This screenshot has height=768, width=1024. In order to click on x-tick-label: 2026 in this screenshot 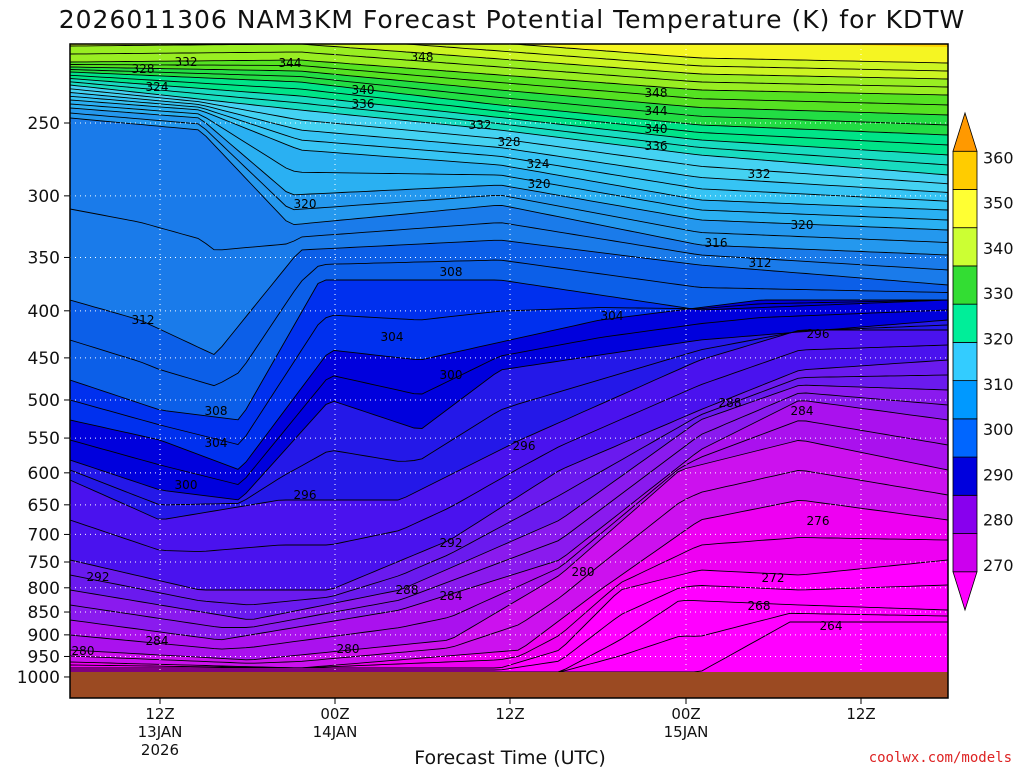, I will do `click(160, 750)`.